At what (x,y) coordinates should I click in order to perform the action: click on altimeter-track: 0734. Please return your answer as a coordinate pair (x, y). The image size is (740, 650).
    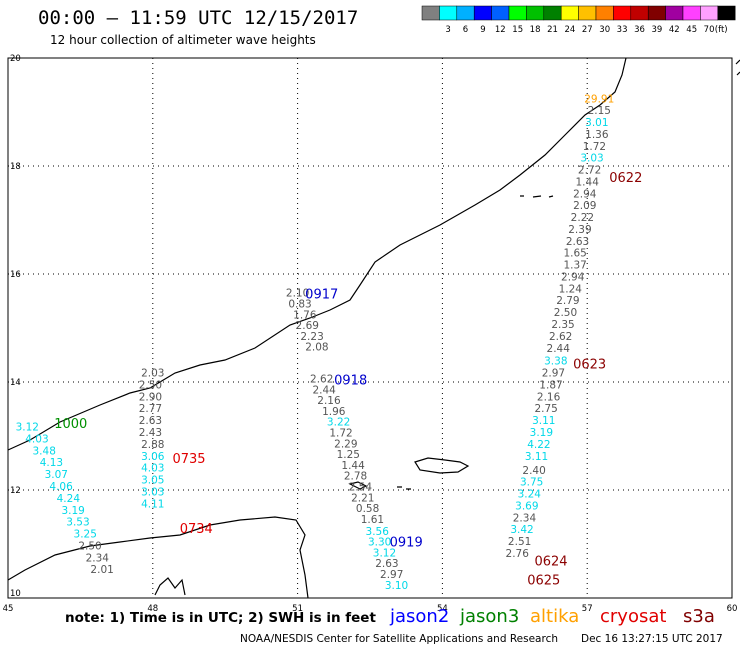
    Looking at the image, I should click on (196, 529).